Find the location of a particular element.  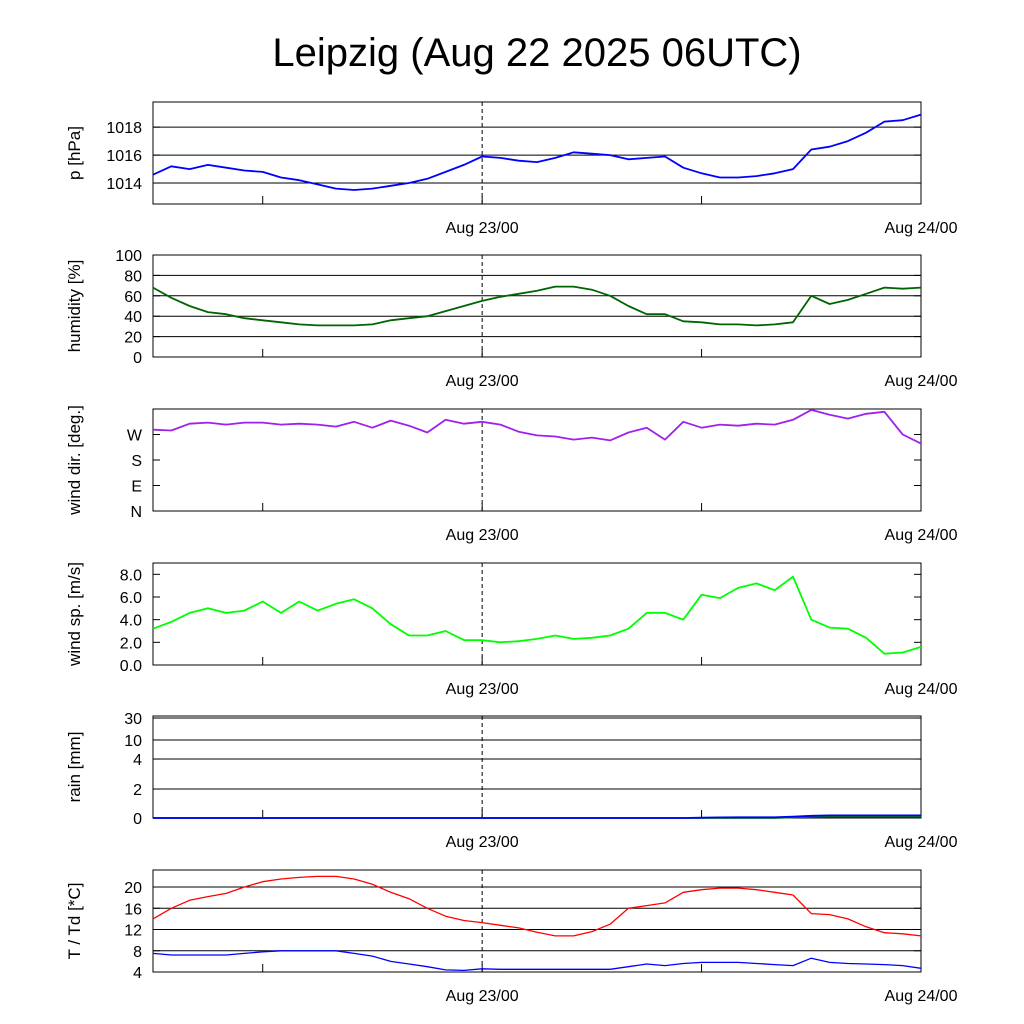

chart-title: Leipzig (Aug 22 2025 06UTC) is located at coordinates (536, 53).